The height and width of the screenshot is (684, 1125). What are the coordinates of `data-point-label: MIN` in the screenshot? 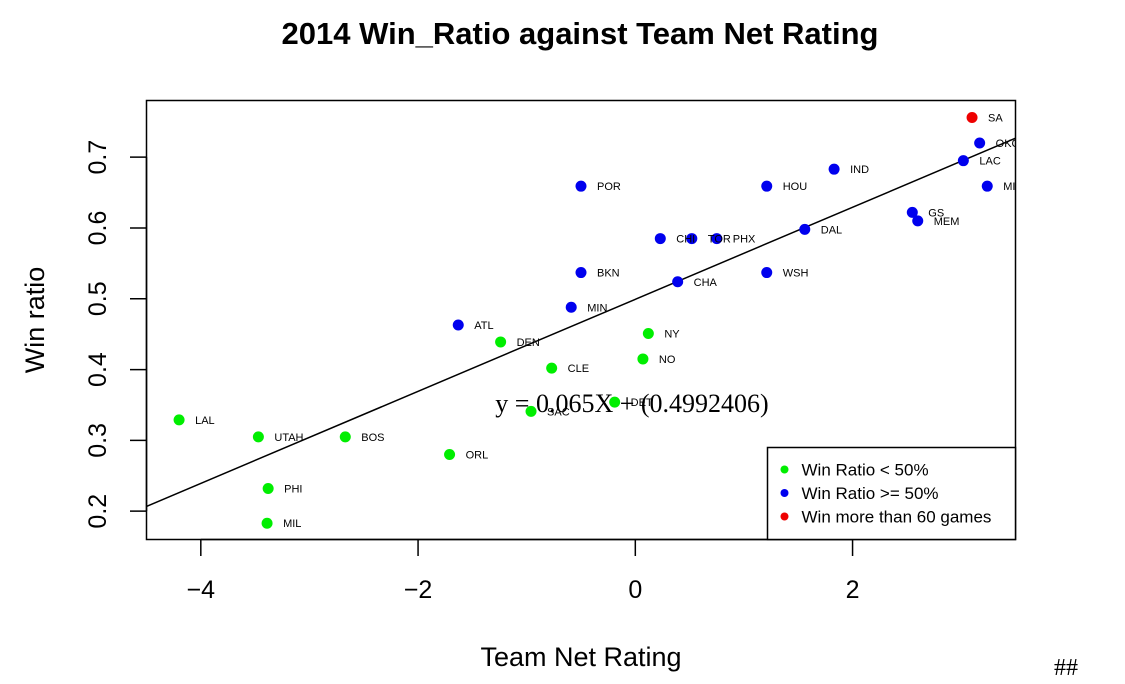 It's located at (597, 308).